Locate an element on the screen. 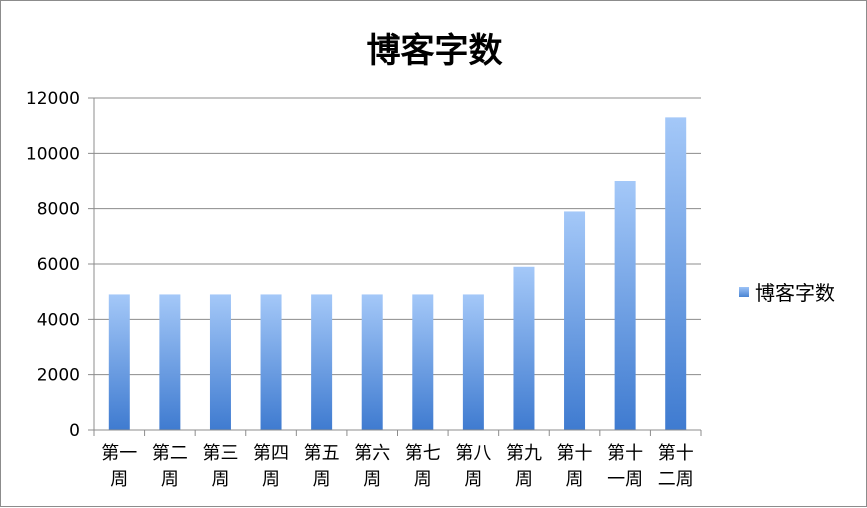  x-tick-label: 第六 is located at coordinates (372, 453).